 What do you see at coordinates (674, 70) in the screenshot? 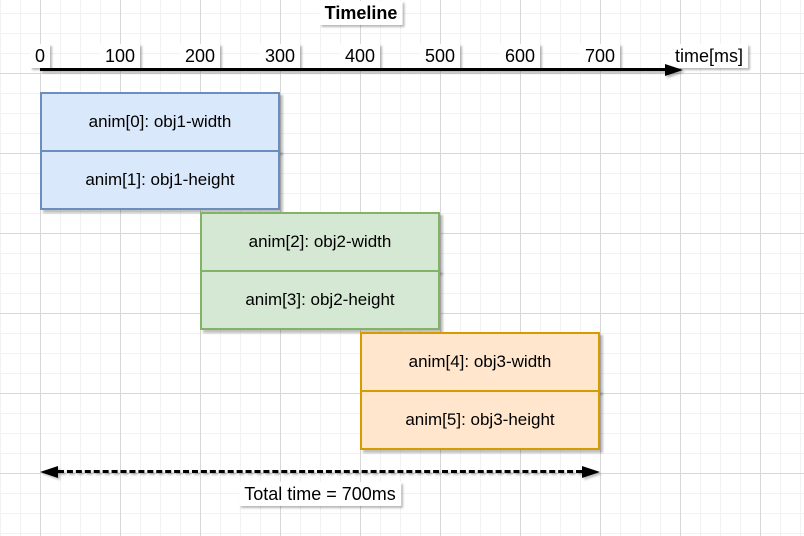
I see `time-axis-arrowhead-icon` at bounding box center [674, 70].